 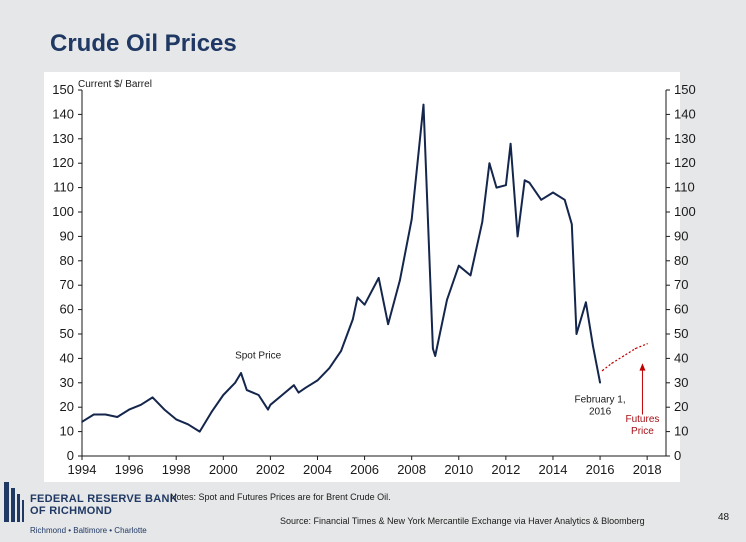 What do you see at coordinates (681, 309) in the screenshot?
I see `y-tick-label-right: 60` at bounding box center [681, 309].